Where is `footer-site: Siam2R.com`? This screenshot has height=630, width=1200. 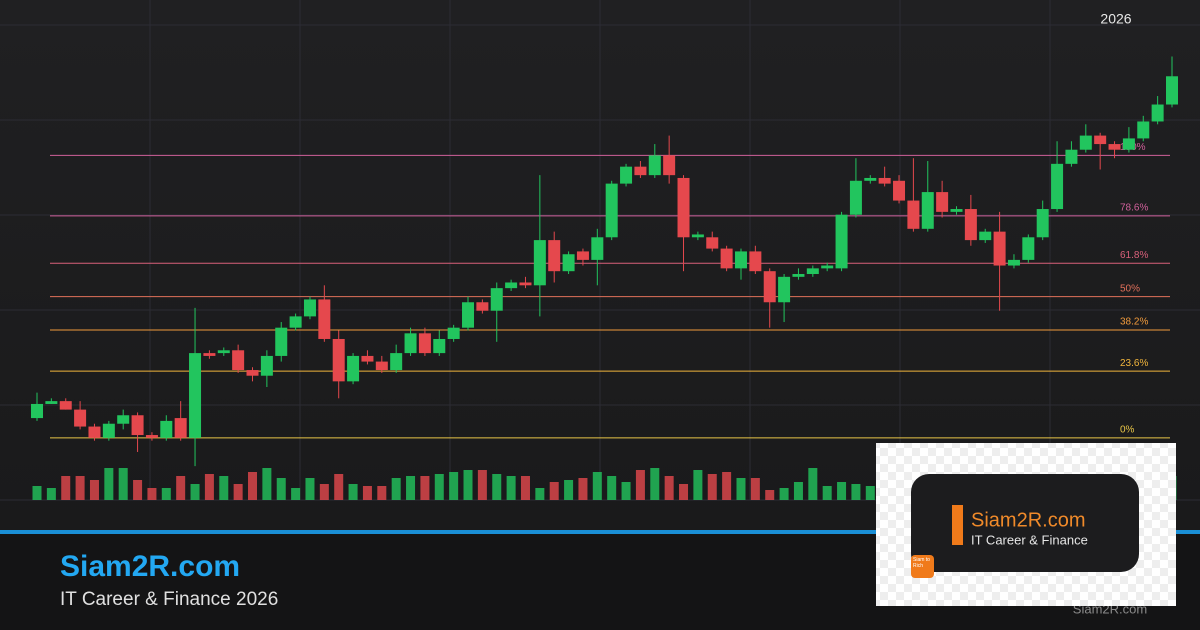
footer-site: Siam2R.com is located at coordinates (150, 566).